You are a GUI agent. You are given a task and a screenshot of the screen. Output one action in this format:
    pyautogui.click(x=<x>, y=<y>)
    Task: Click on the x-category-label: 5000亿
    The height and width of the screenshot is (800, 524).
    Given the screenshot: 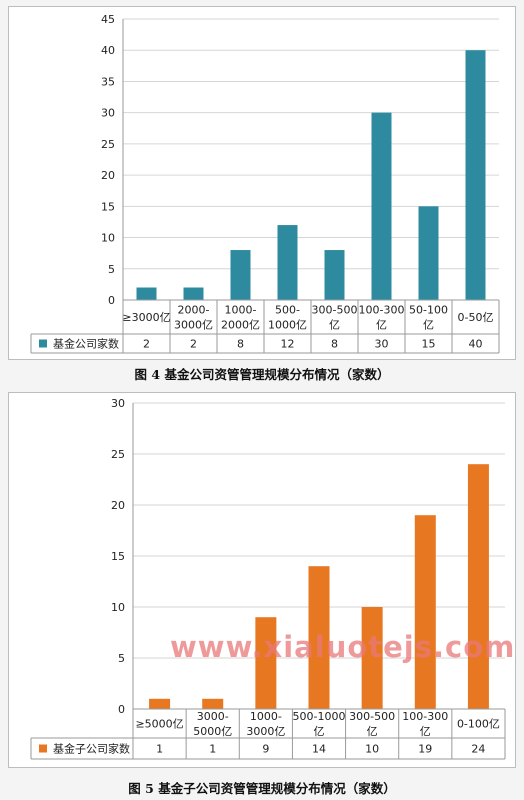 What is the action you would take?
    pyautogui.click(x=212, y=731)
    